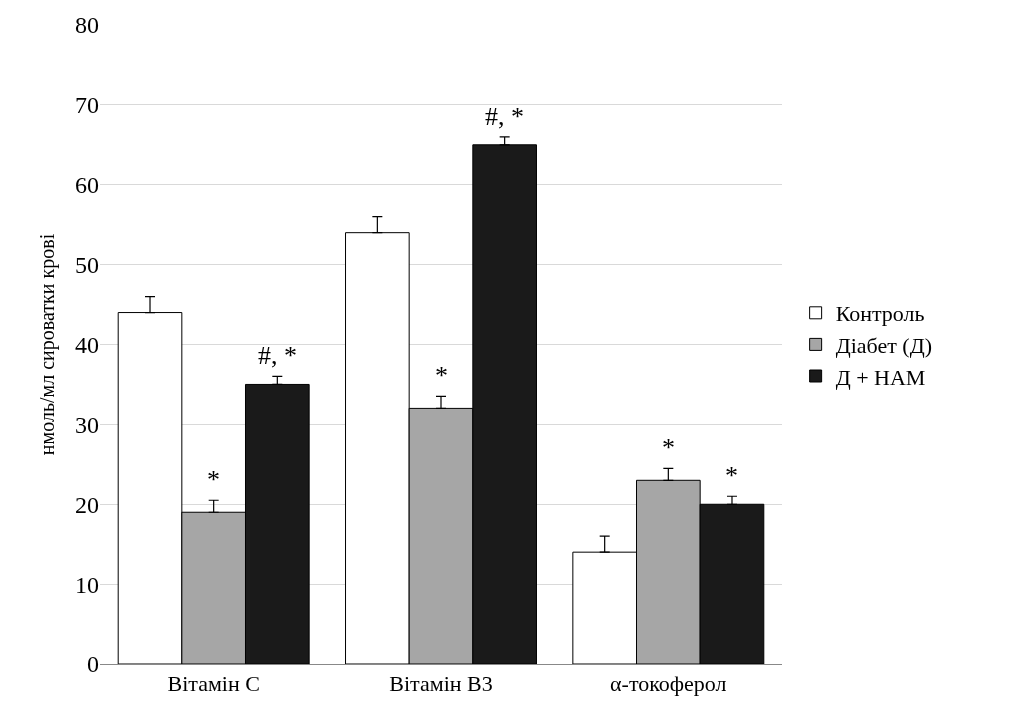 This screenshot has height=724, width=1012. What do you see at coordinates (883, 345) in the screenshot?
I see `legend-label: Діабет (Д)` at bounding box center [883, 345].